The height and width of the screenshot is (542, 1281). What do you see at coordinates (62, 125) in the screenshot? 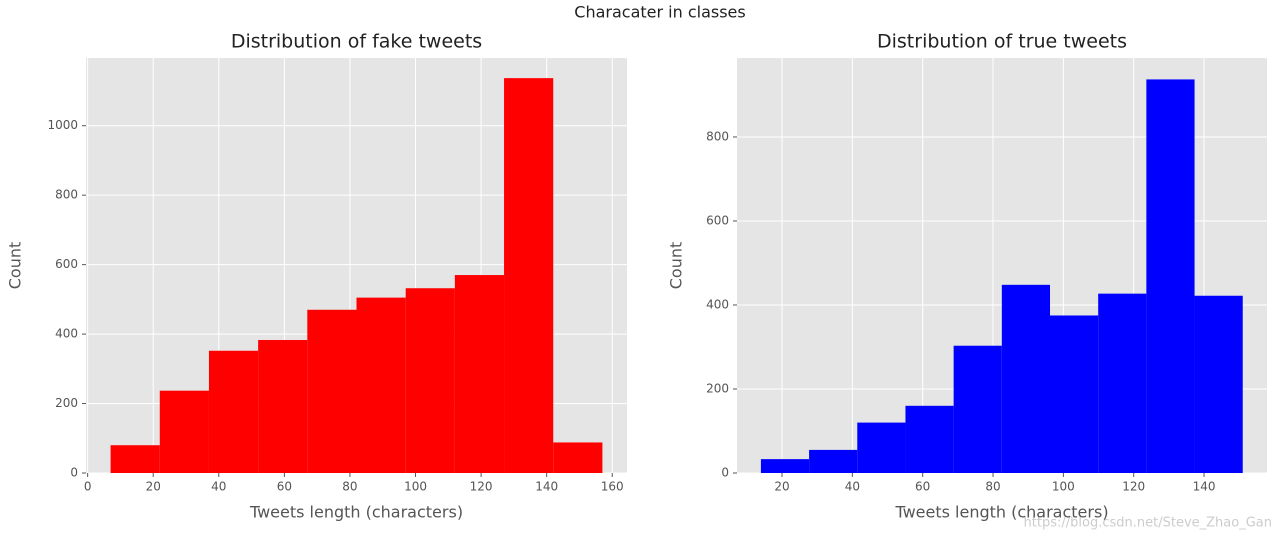
I see `y-tick-label: 1000` at bounding box center [62, 125].